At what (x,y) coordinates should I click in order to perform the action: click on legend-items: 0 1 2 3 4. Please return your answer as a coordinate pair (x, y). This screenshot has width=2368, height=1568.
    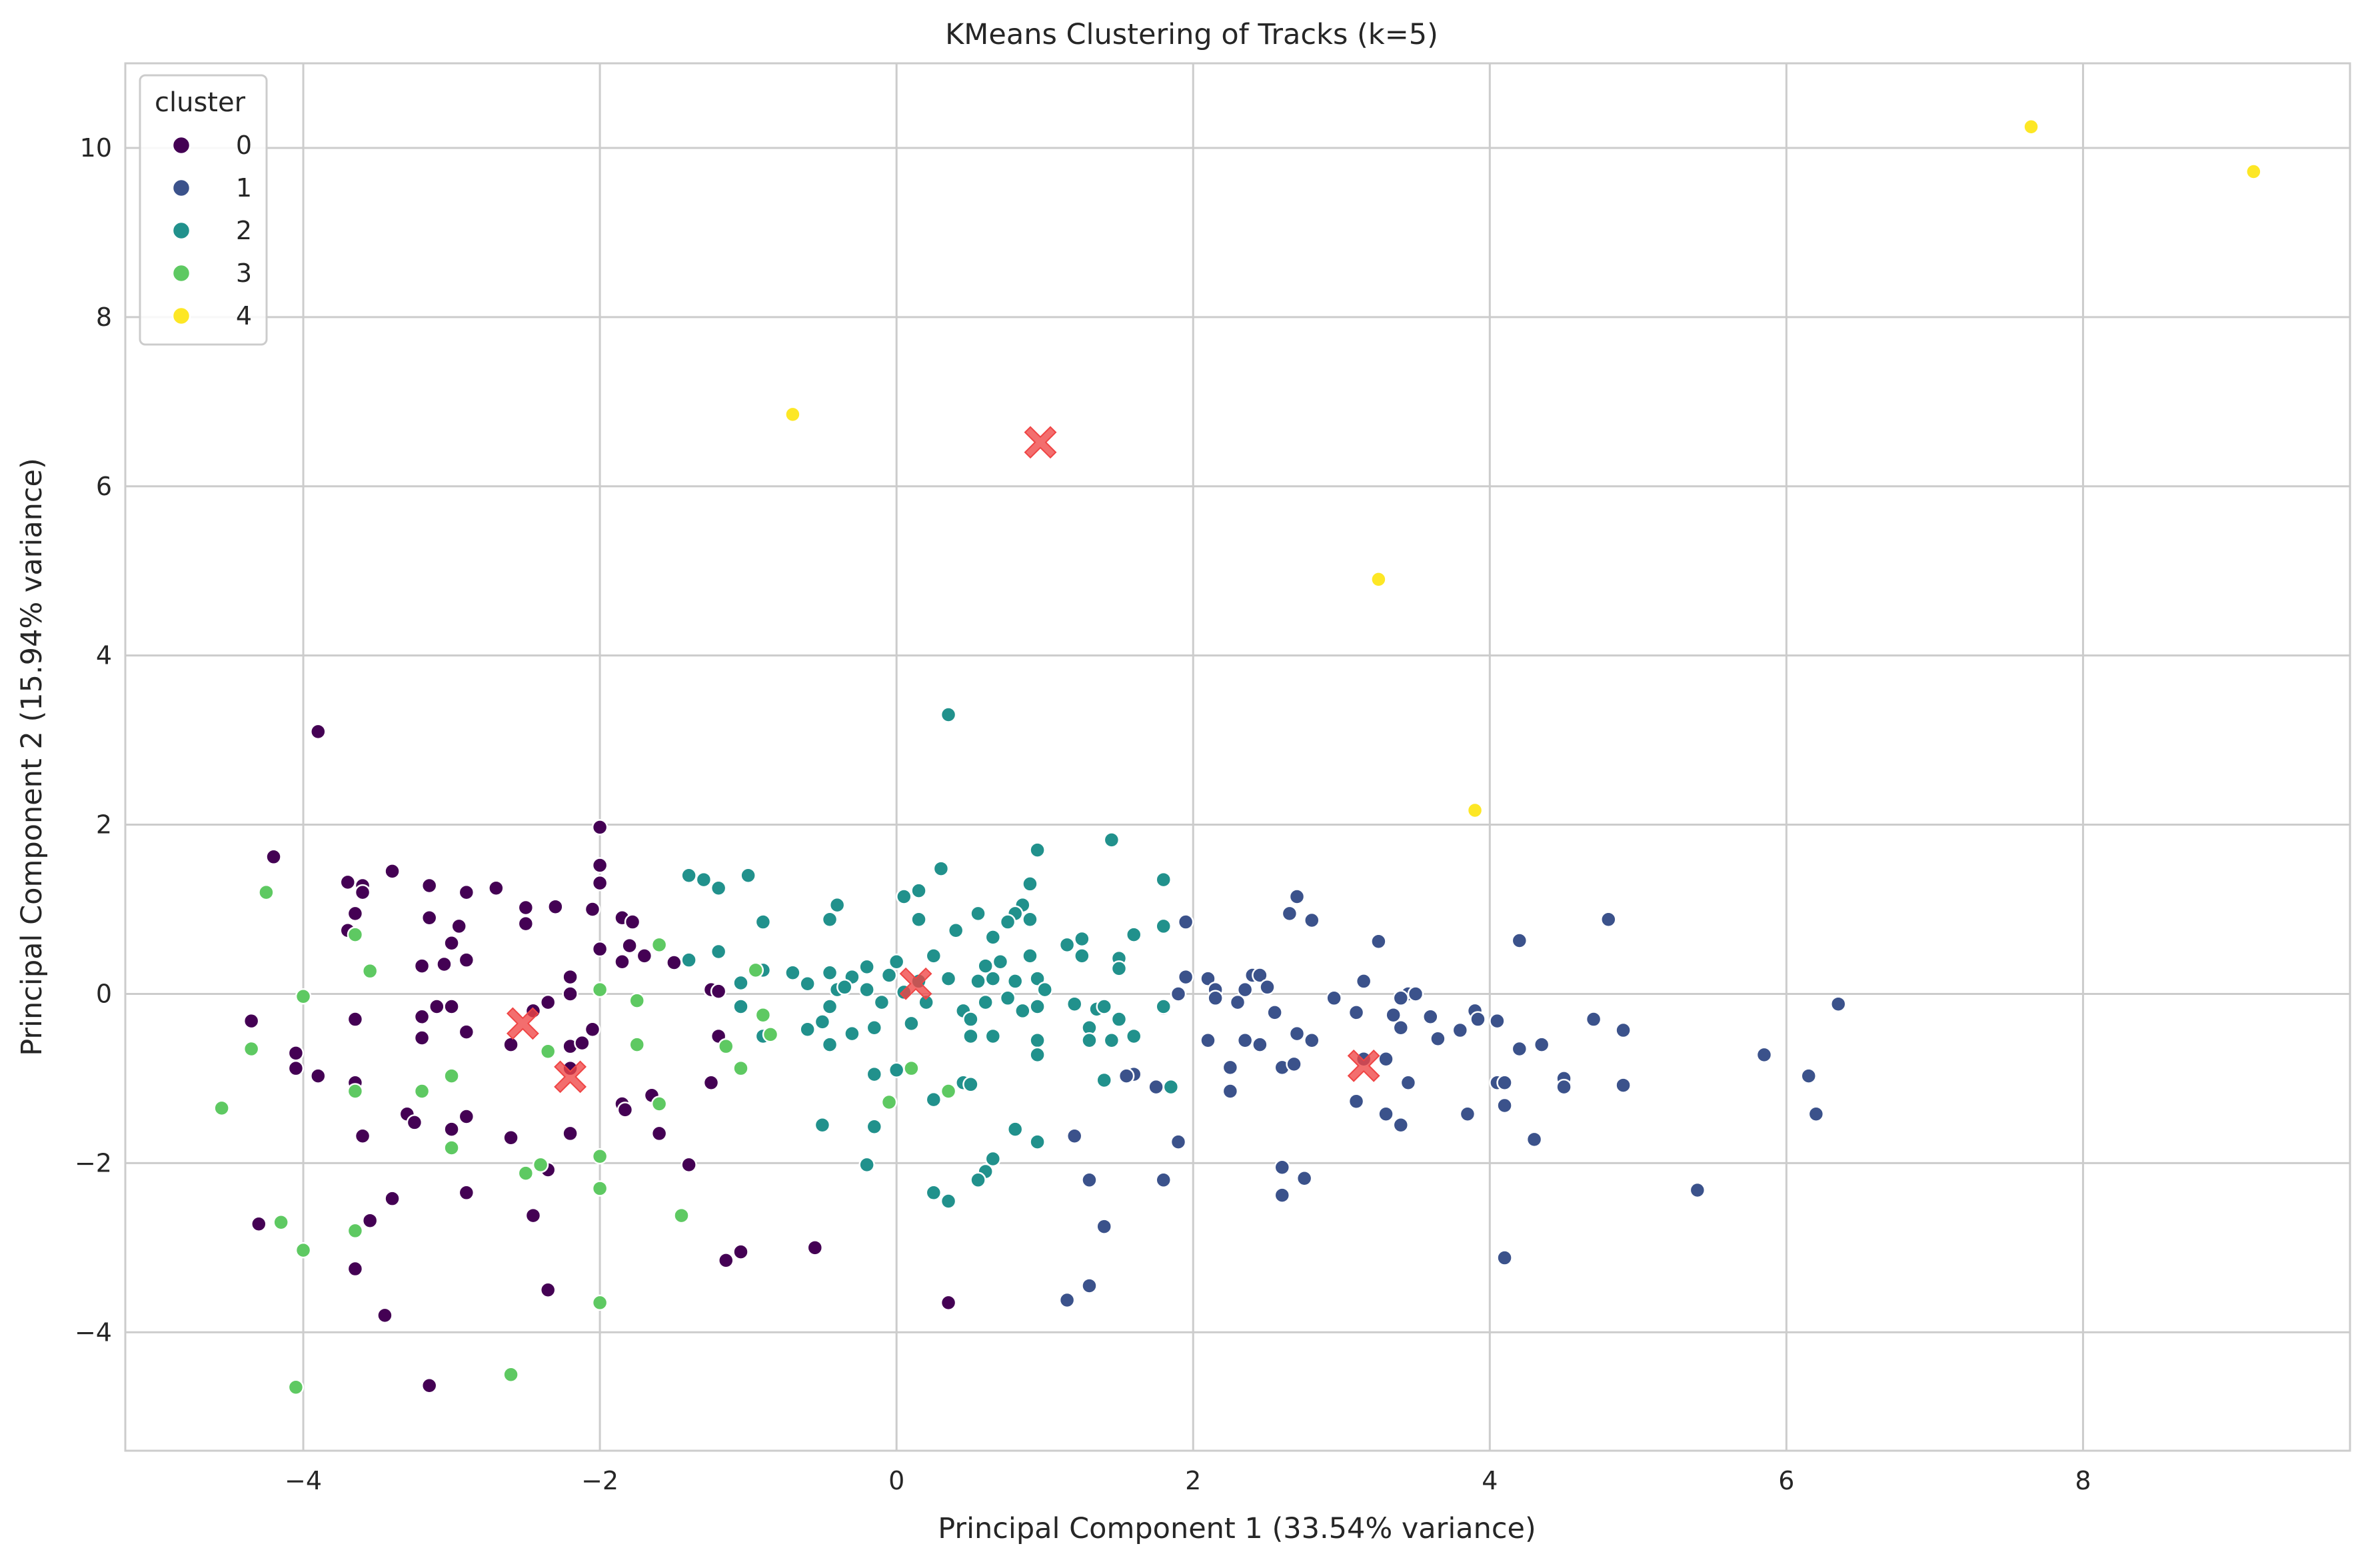
    Looking at the image, I should click on (211, 231).